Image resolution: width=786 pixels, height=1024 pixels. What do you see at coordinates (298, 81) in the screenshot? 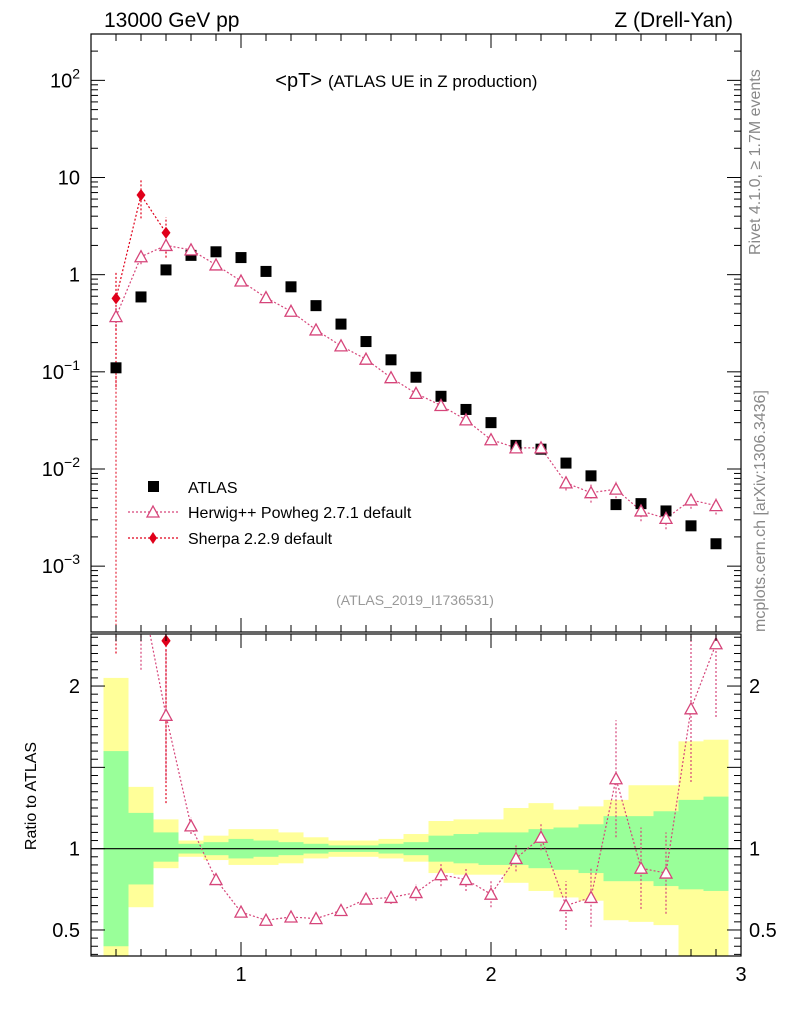
I see `plot-title-main: <pT>` at bounding box center [298, 81].